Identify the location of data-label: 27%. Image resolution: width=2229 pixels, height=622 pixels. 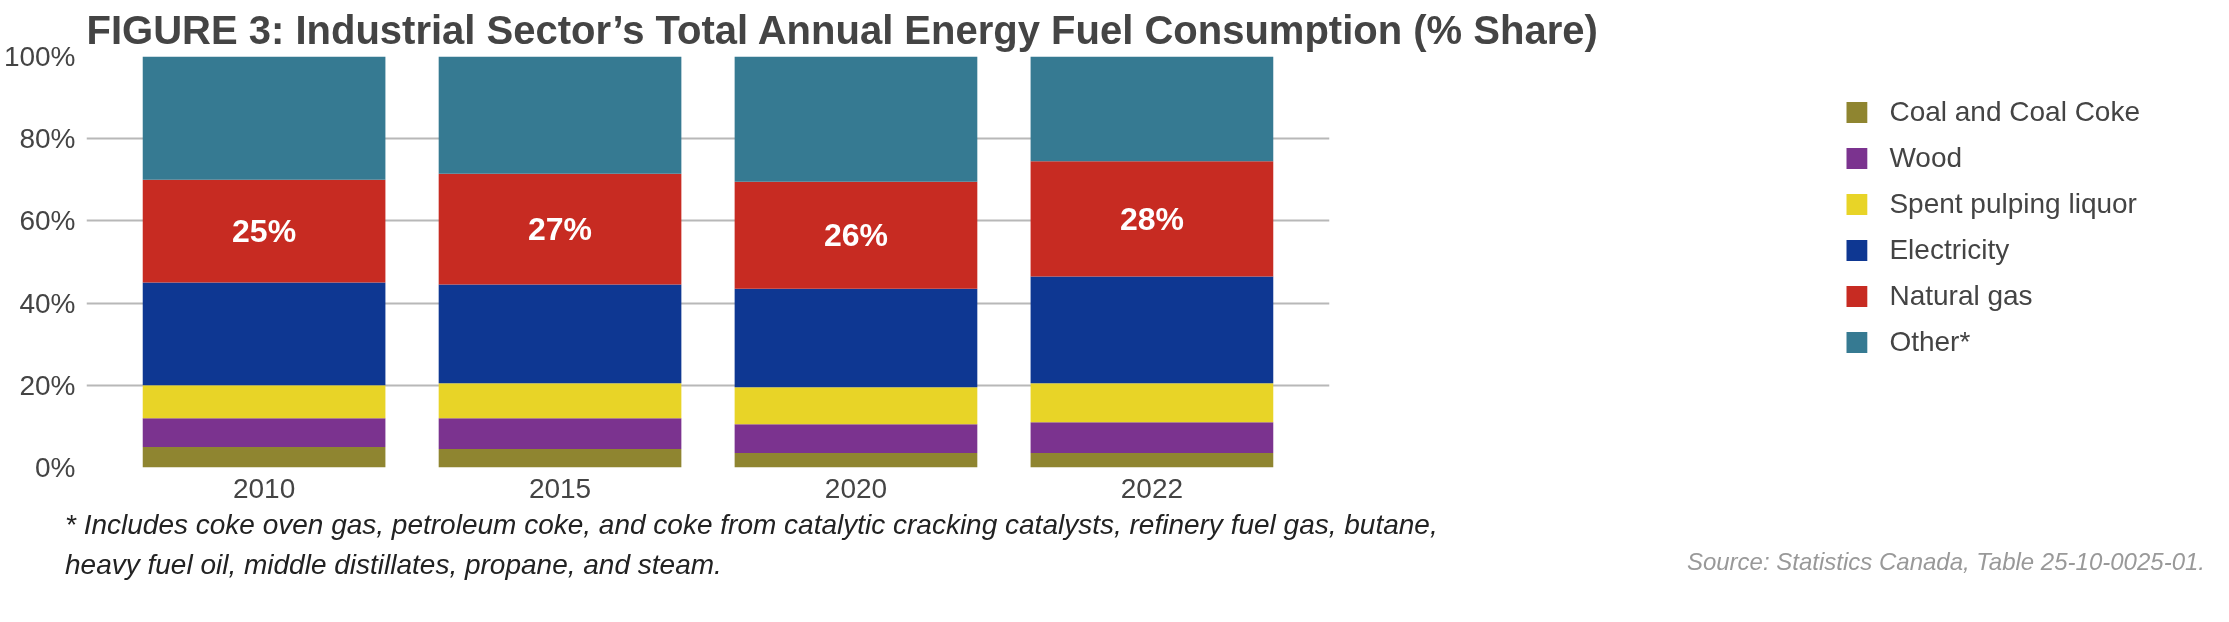
(560, 229).